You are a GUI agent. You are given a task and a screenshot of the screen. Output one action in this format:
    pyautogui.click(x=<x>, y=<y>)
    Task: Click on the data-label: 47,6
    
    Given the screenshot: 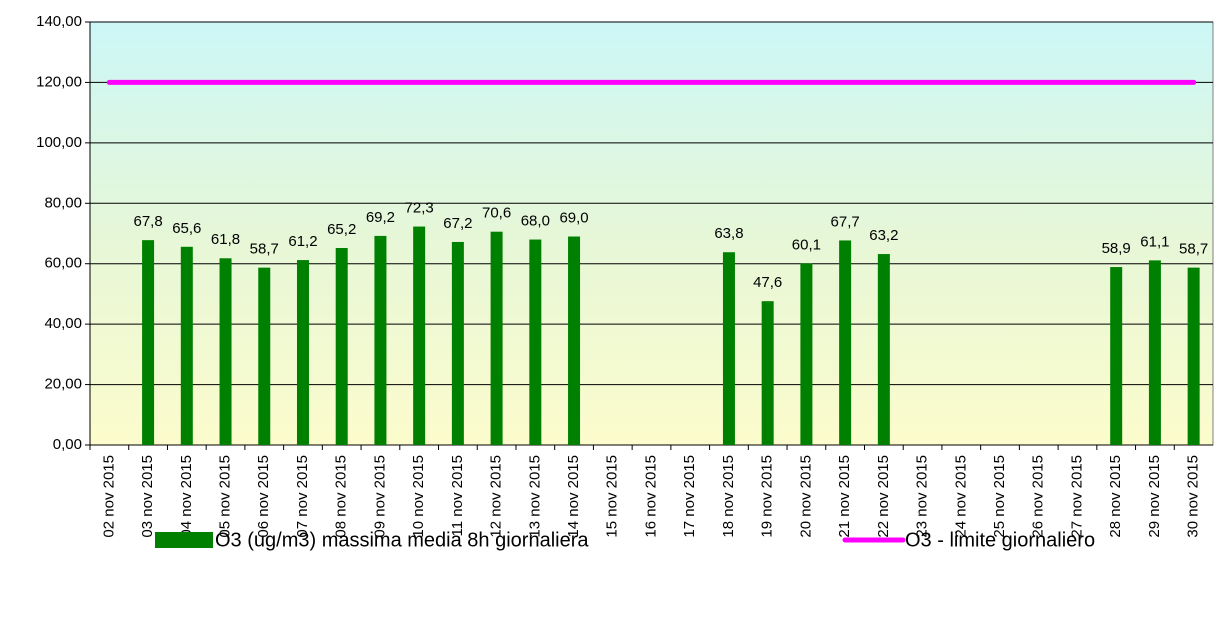 What is the action you would take?
    pyautogui.click(x=767, y=282)
    